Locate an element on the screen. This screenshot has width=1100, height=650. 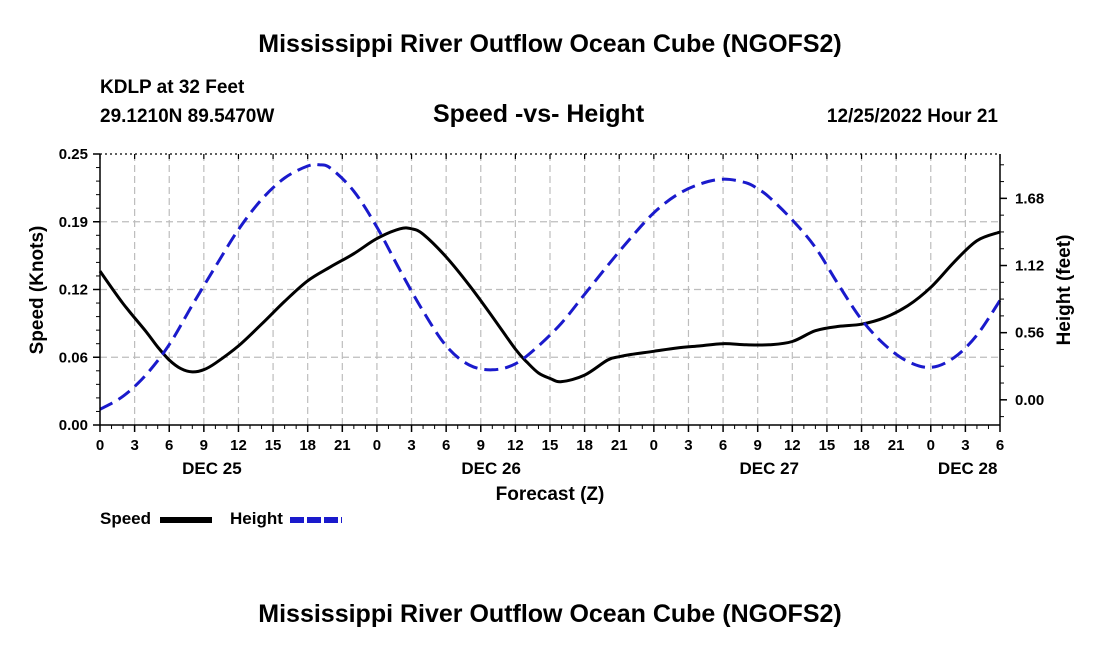
y2-axis-title: Height (feet) is located at coordinates (1064, 290).